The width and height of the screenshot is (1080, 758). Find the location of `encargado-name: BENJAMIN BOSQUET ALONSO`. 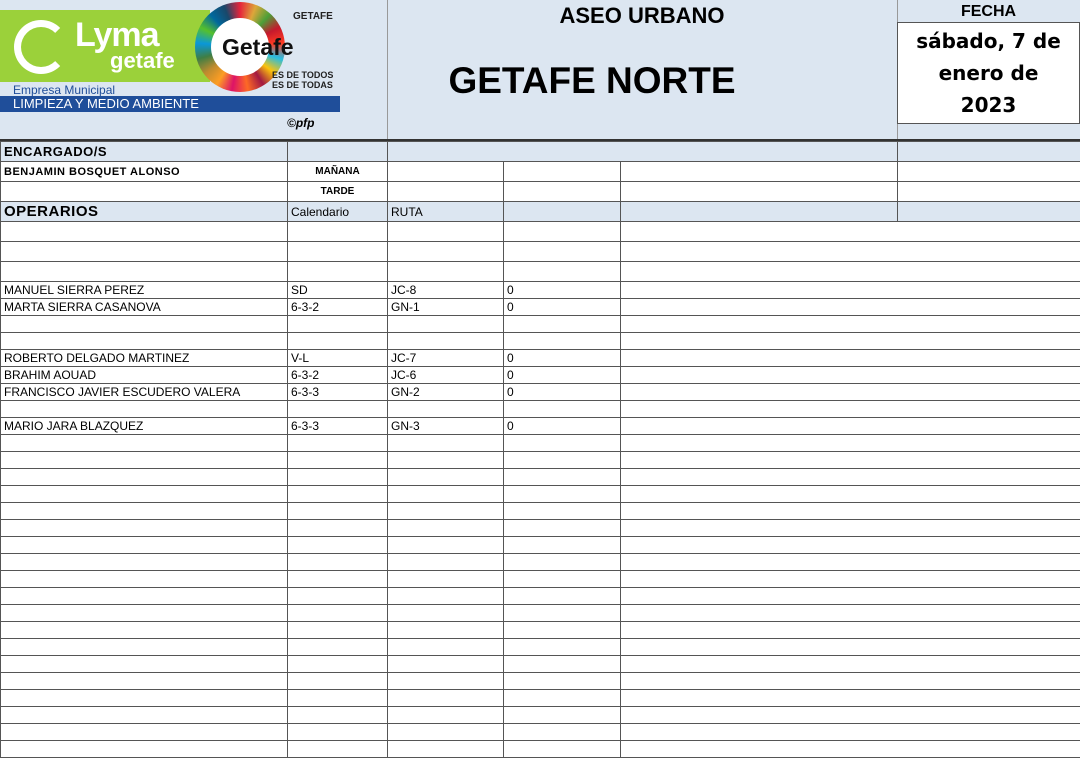

encargado-name: BENJAMIN BOSQUET ALONSO is located at coordinates (144, 172).